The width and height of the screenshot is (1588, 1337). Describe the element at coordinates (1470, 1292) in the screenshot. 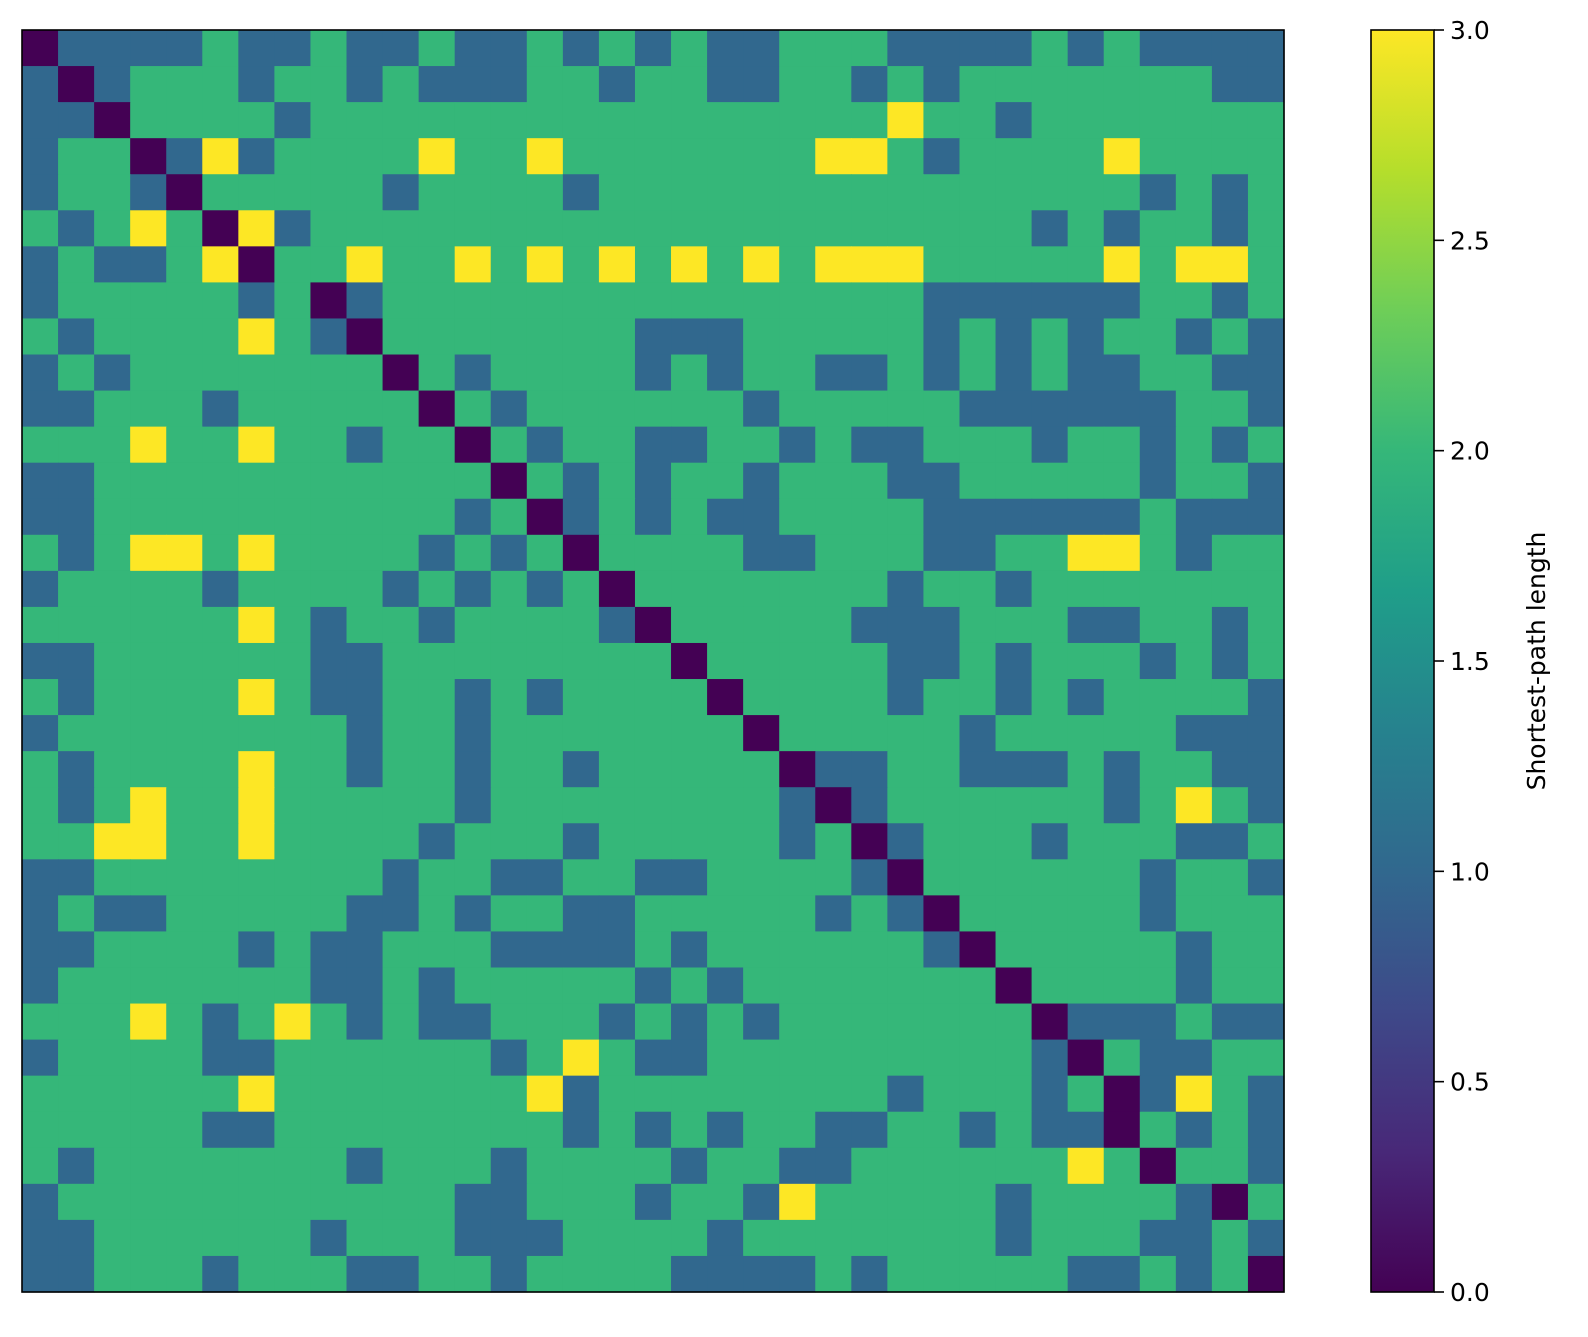

I see `colorbar-tick-label: 0.0` at that location.